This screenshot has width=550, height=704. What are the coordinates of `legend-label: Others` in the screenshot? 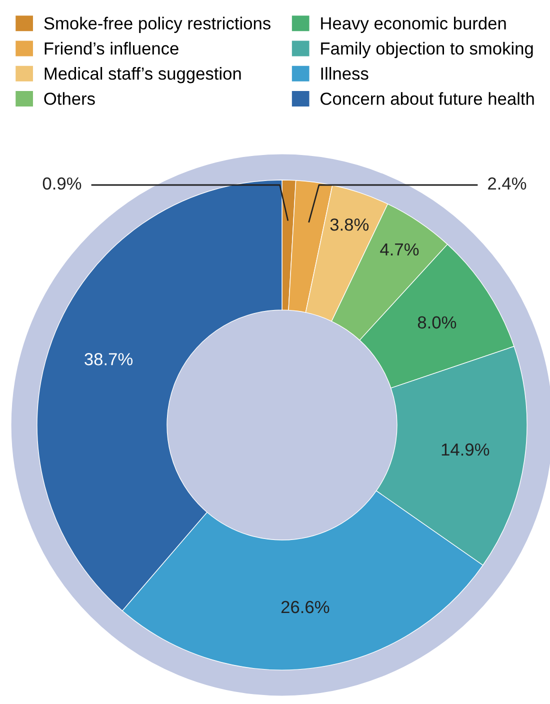 It's located at (69, 98).